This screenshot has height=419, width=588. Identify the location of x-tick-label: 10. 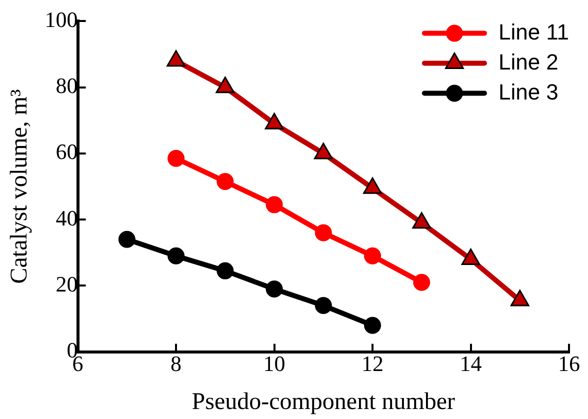
(274, 363).